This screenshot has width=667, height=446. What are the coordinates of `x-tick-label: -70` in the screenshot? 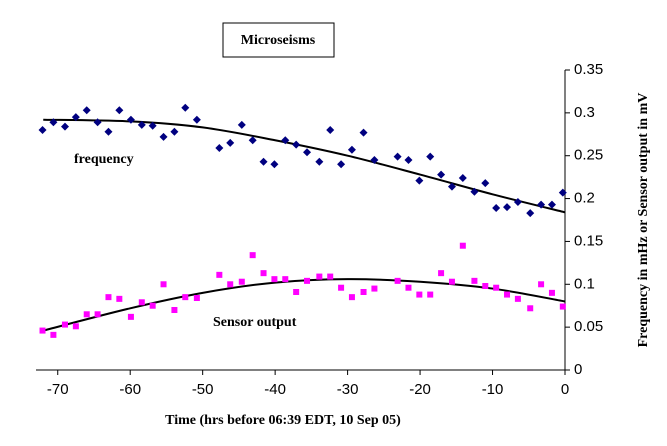 It's located at (58, 389).